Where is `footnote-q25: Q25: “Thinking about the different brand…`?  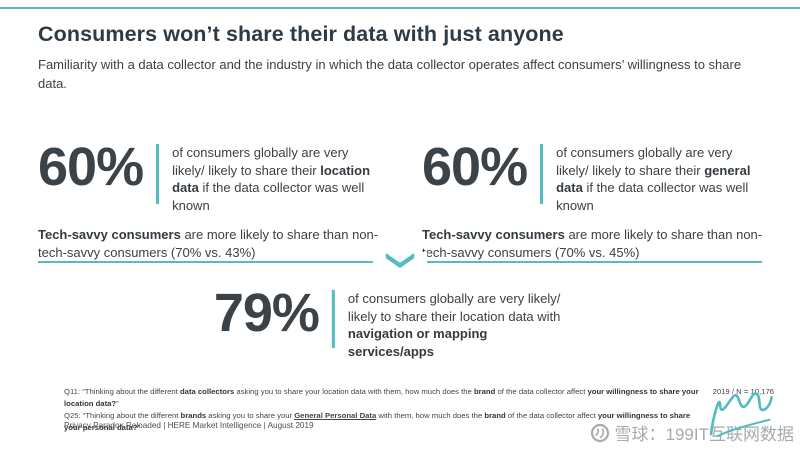
footnote-q25: Q25: “Thinking about the different brand… is located at coordinates (382, 422).